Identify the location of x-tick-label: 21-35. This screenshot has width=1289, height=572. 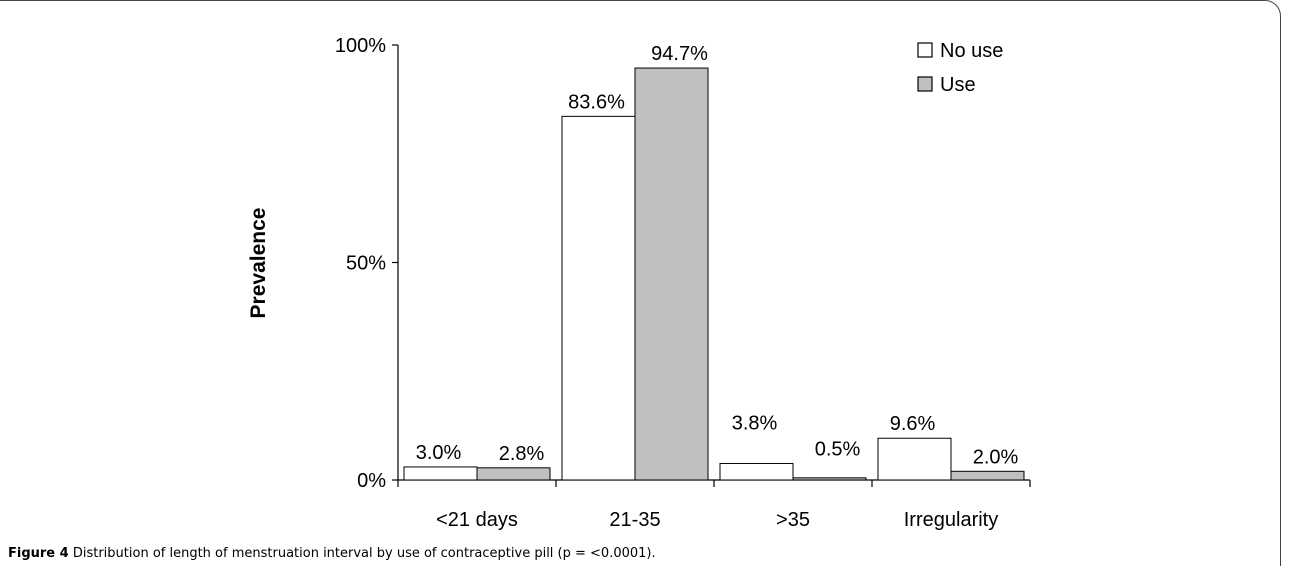
(634, 520).